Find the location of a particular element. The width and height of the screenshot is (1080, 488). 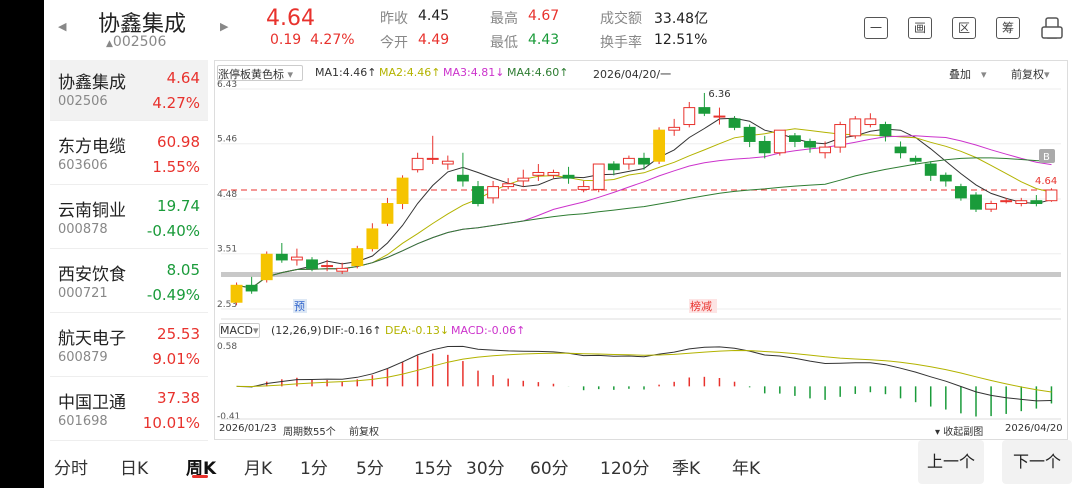

watchlist-stock-price: 19.74 is located at coordinates (178, 206).